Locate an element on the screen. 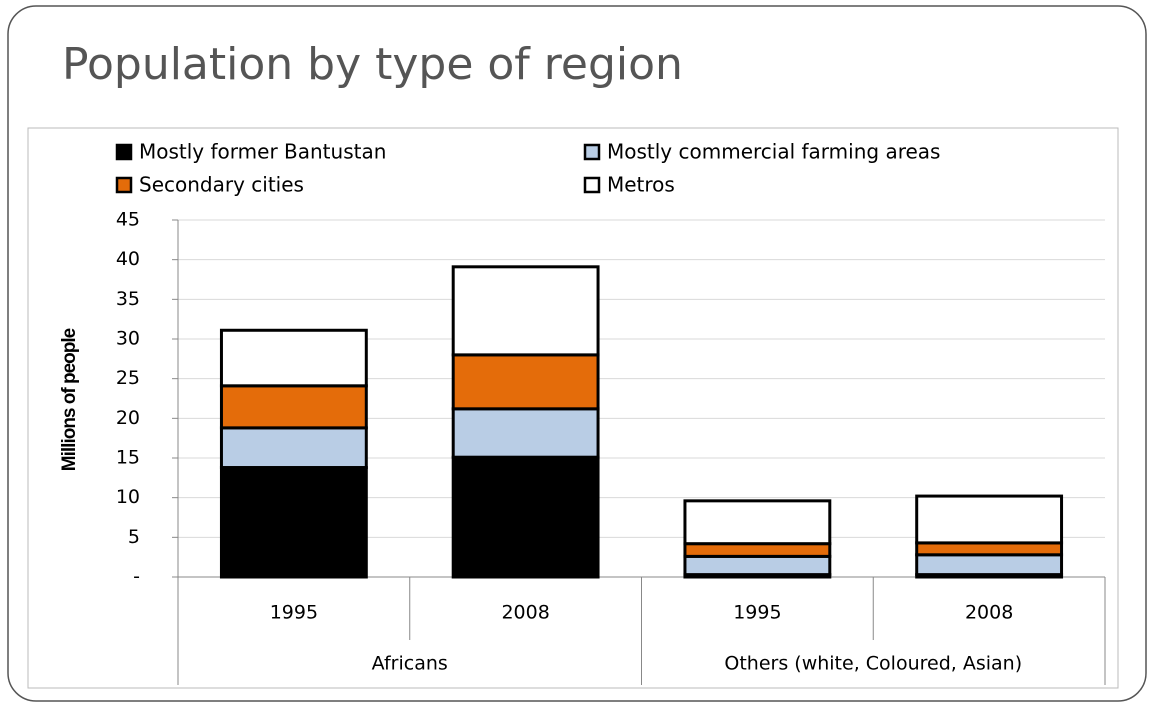 The height and width of the screenshot is (707, 1154). y-tick-label: 35 is located at coordinates (128, 299).